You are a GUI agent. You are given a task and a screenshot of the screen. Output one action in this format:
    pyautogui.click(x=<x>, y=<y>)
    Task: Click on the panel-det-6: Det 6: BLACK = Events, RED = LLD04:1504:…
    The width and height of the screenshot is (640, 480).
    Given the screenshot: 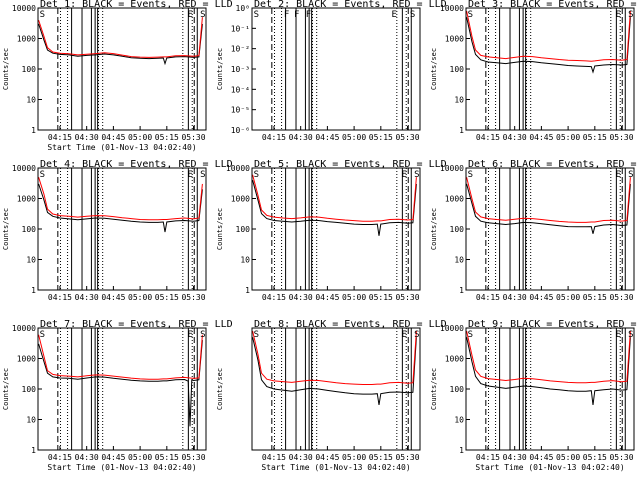 What is the action you would take?
    pyautogui.click(x=535, y=230)
    